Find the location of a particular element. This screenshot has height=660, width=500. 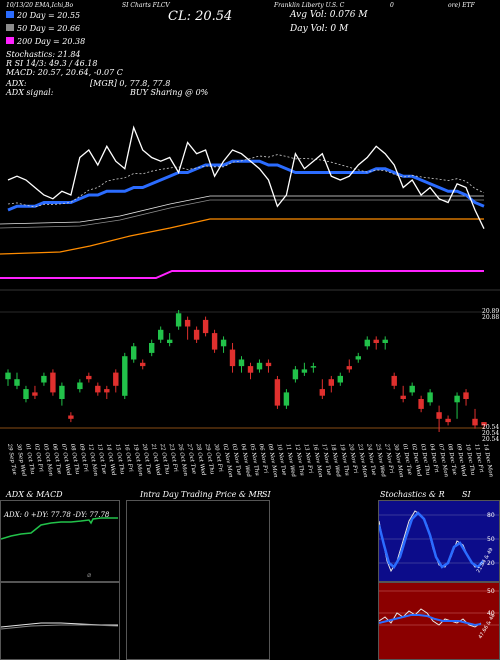

date-label: 09 Oct Fri is located at coordinates (83, 457).